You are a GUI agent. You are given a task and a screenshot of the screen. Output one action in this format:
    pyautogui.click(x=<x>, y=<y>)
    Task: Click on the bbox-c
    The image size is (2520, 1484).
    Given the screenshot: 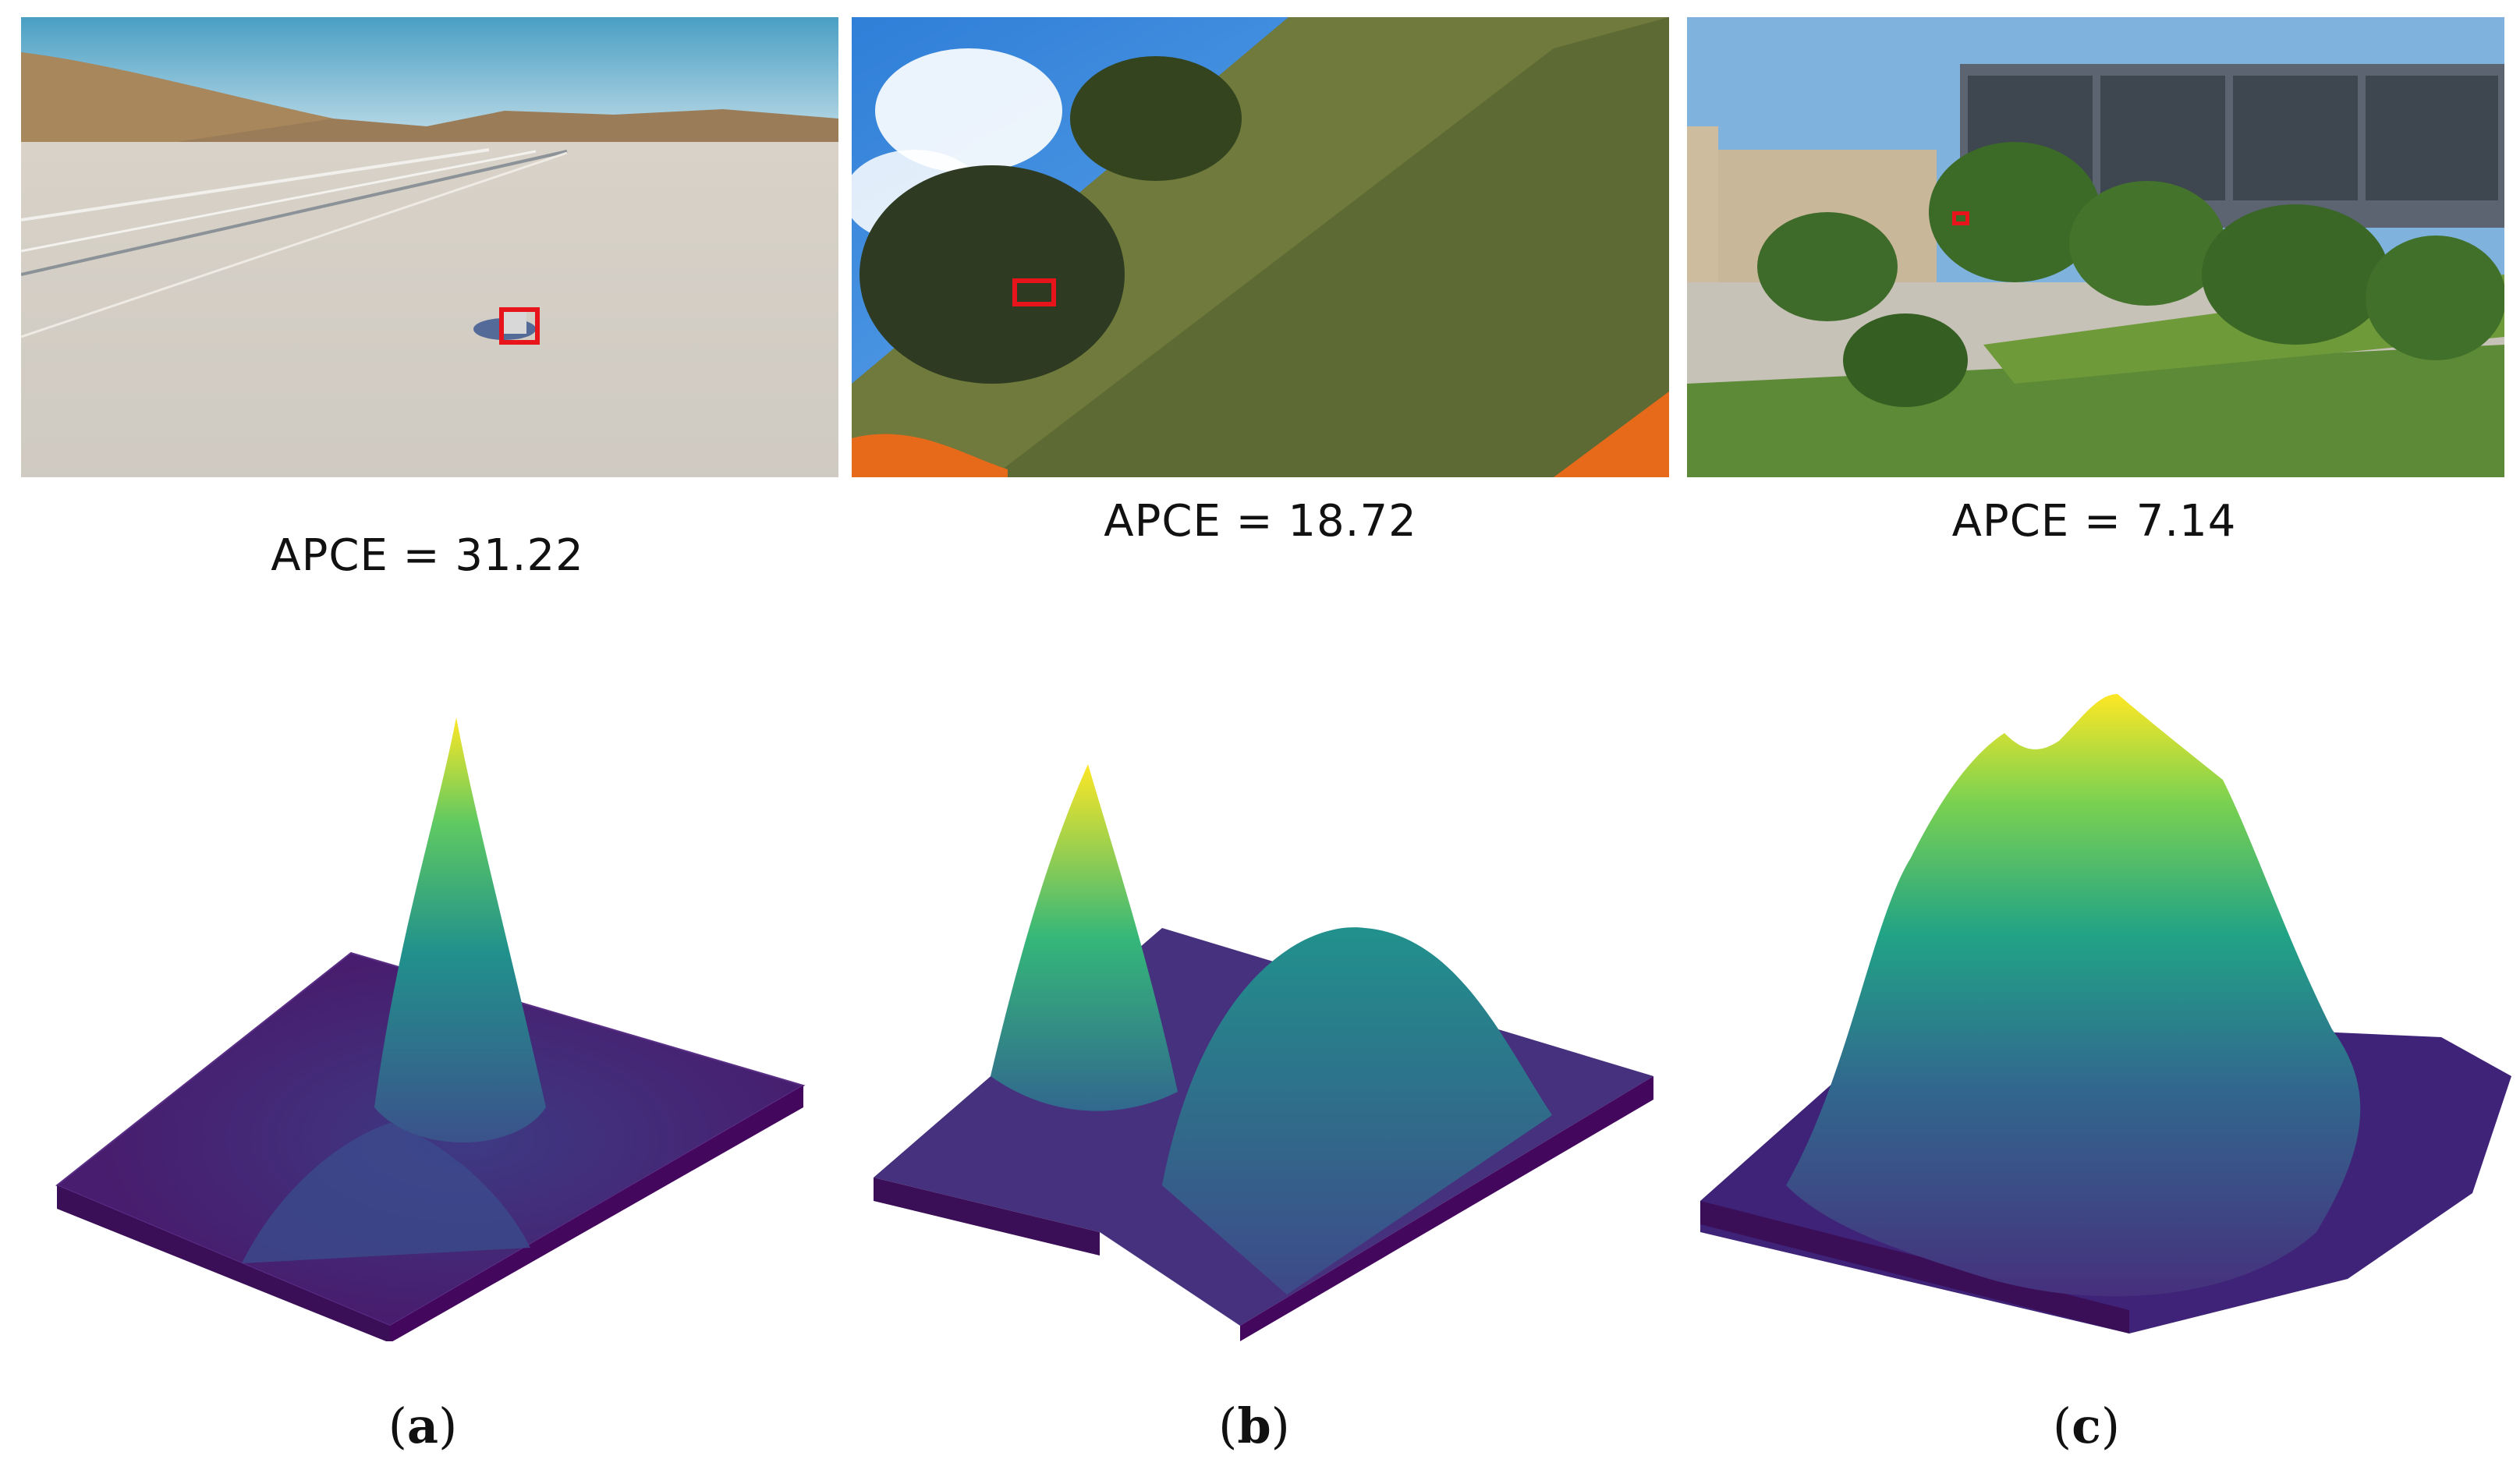 What is the action you would take?
    pyautogui.click(x=1961, y=218)
    